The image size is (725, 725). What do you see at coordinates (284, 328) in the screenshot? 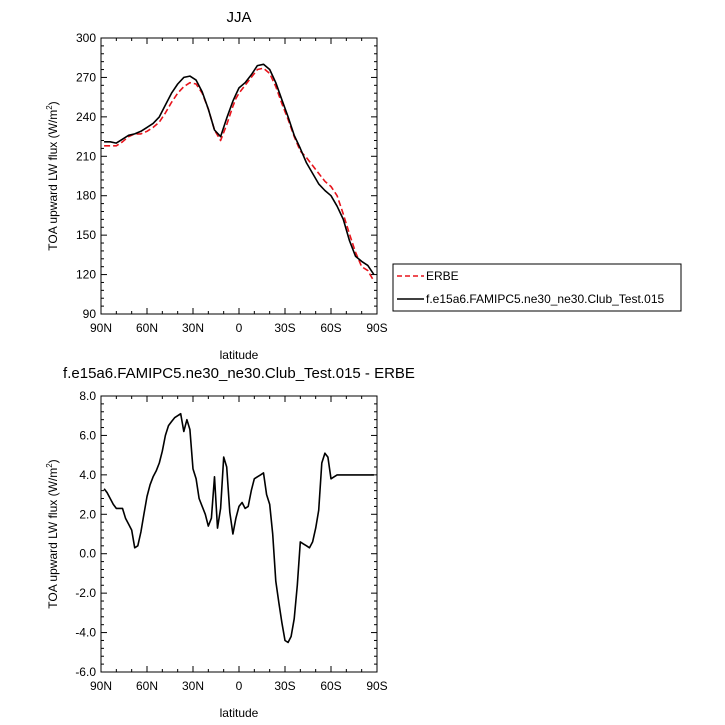
I see `top-x-tick-label: 30S` at bounding box center [284, 328].